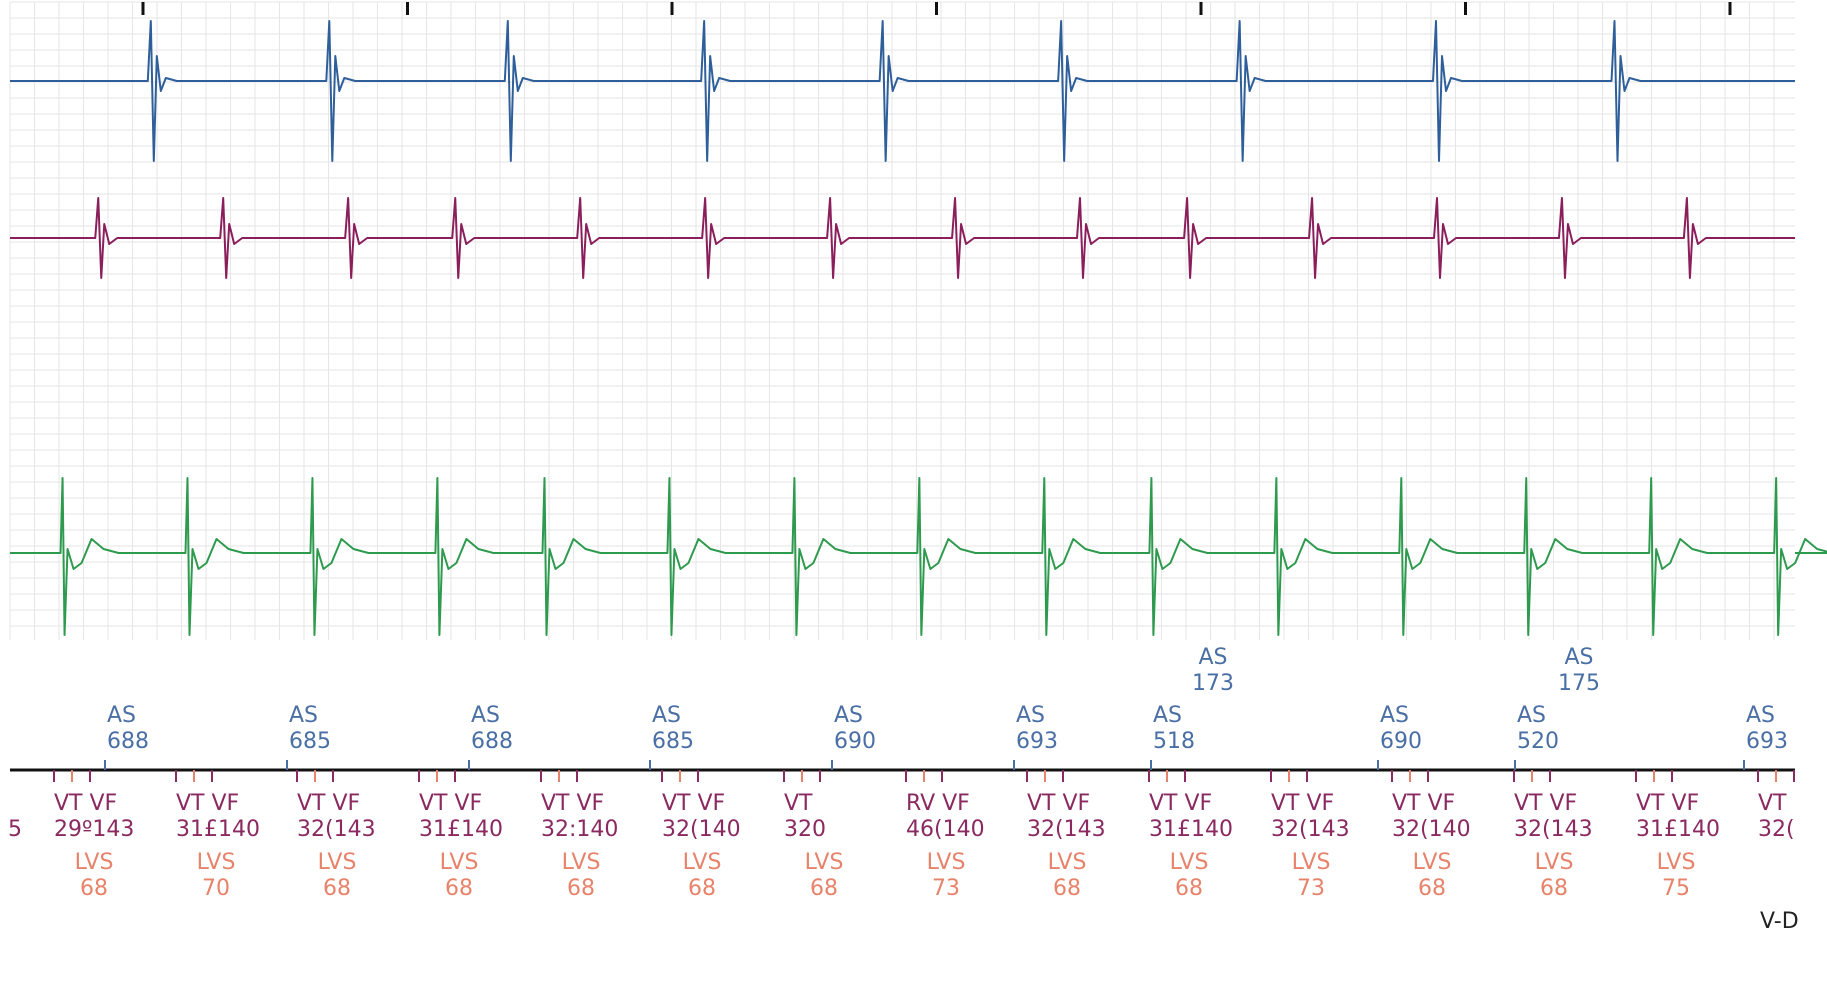 The width and height of the screenshot is (1827, 1006). Describe the element at coordinates (216, 888) in the screenshot. I see `lv-marker-value: 70` at that location.